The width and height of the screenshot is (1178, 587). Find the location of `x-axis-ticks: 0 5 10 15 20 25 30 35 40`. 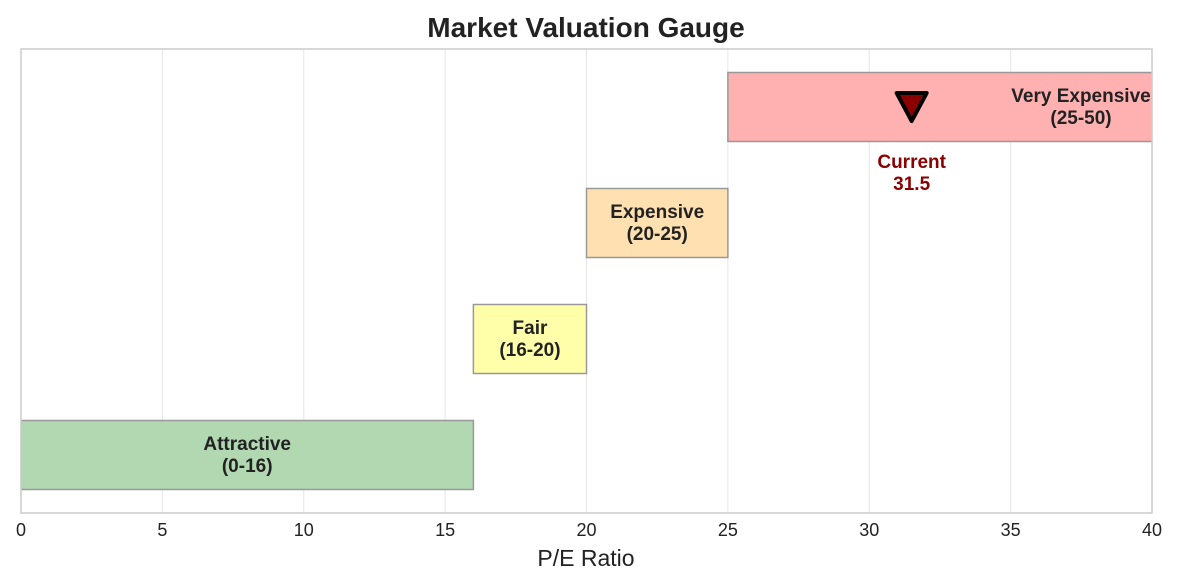

x-axis-ticks: 0 5 10 15 20 25 30 35 40 is located at coordinates (589, 530).